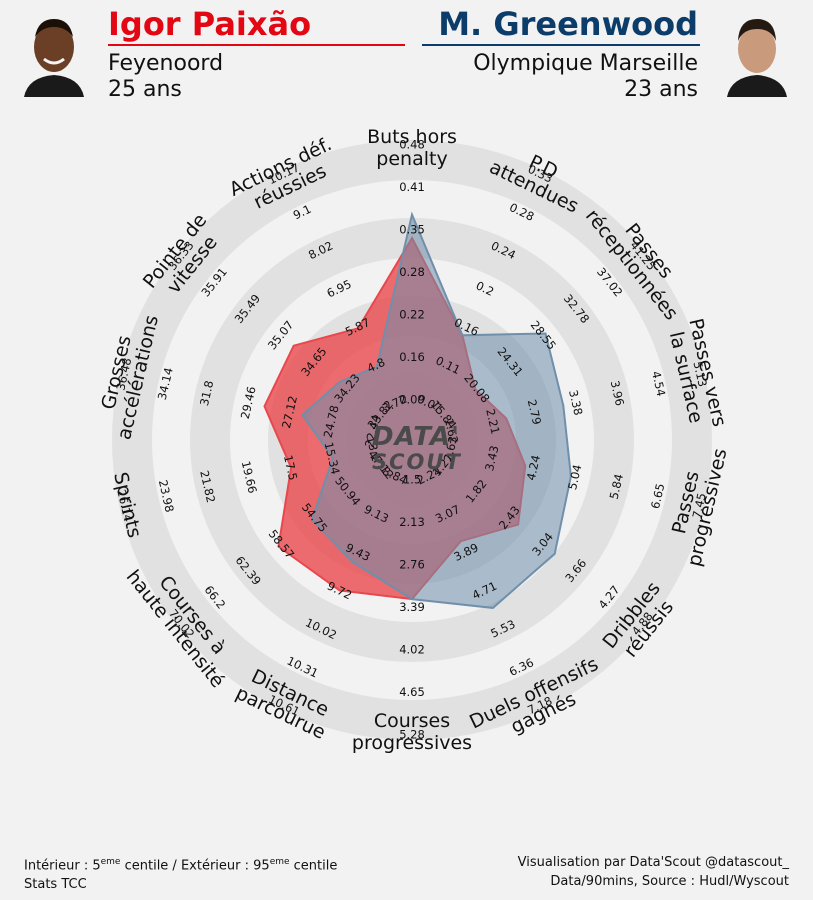  Describe the element at coordinates (669, 881) in the screenshot. I see `footer-source: Data/90mins, Source : Hudl/Wyscout` at that location.